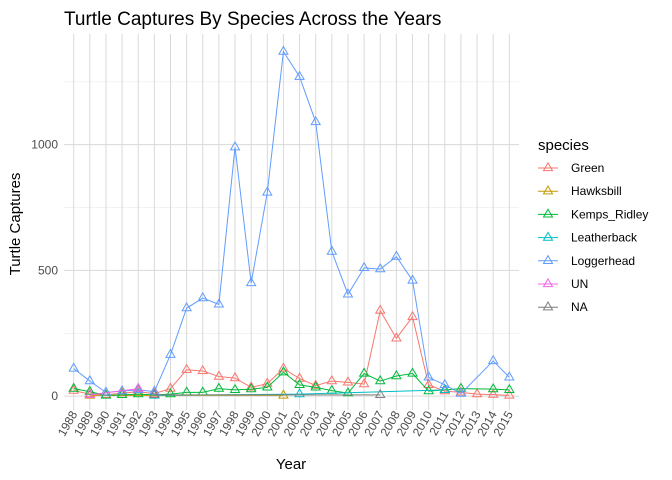  I want to click on legend-item: UN, so click(563, 284).